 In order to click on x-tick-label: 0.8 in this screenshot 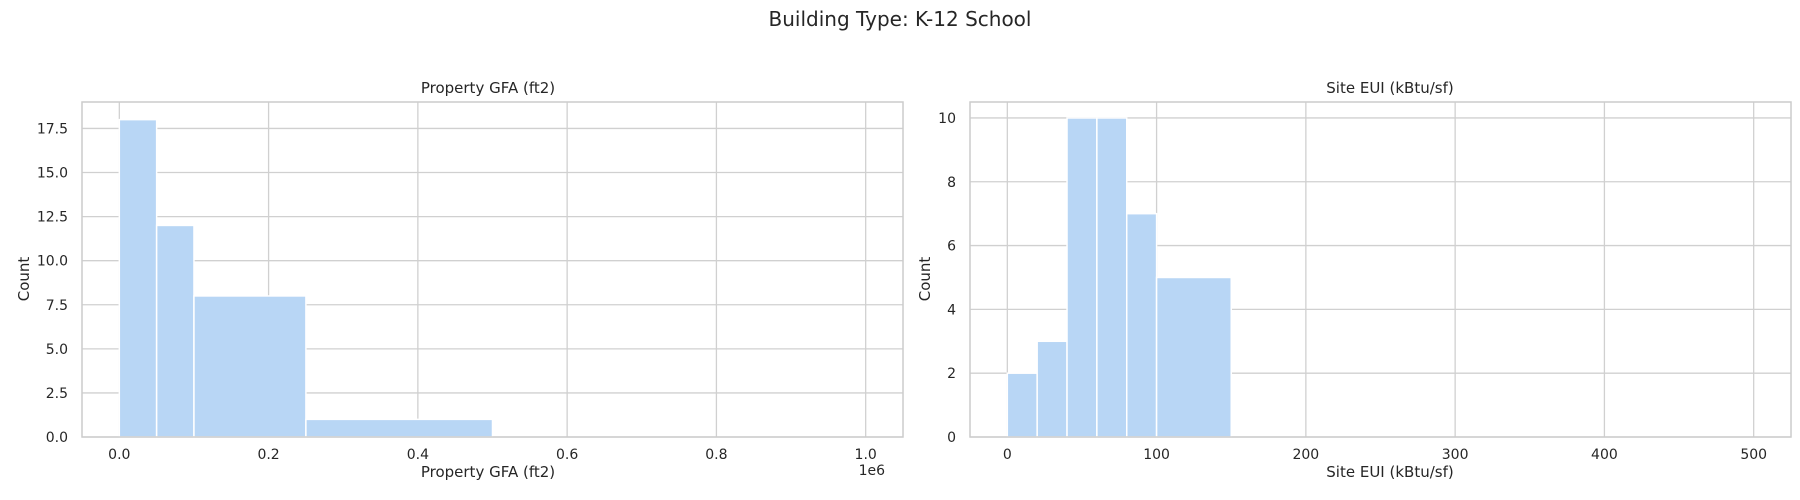, I will do `click(716, 455)`.